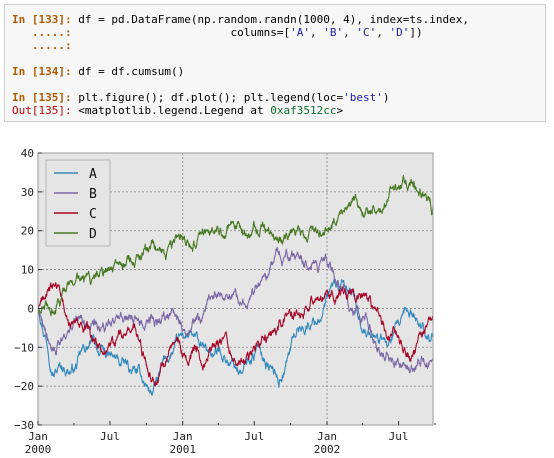 This screenshot has width=554, height=458. Describe the element at coordinates (327, 449) in the screenshot. I see `x-tick-year-label: 2002` at that location.